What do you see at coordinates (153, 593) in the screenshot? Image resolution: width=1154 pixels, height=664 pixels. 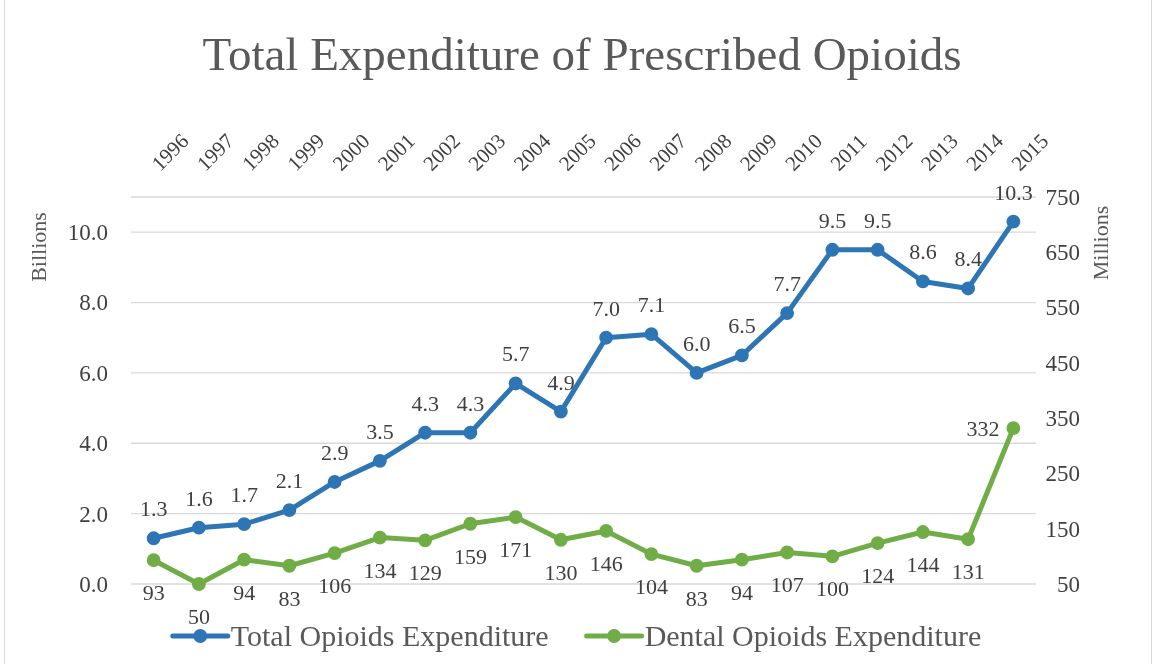 I see `data-label: 93` at bounding box center [153, 593].